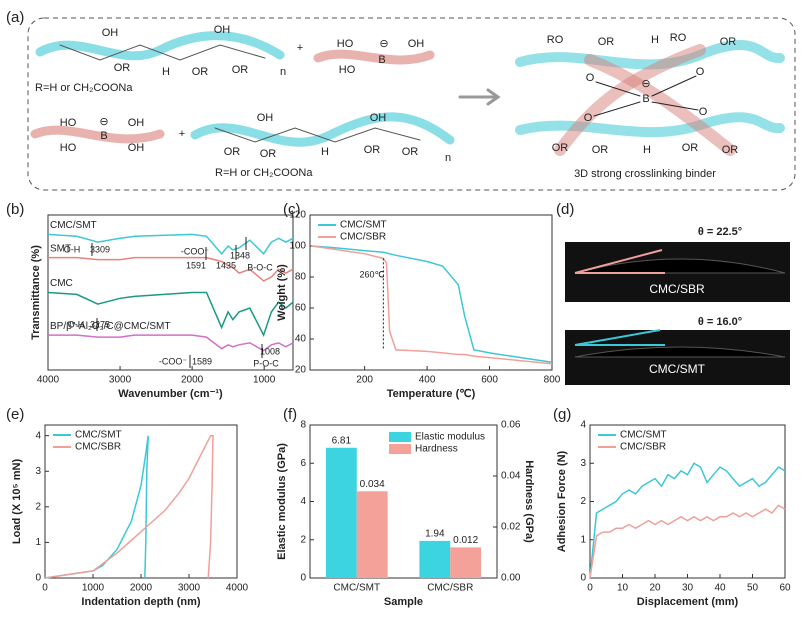  What do you see at coordinates (202, 361) in the screenshot?
I see `annotation: 1589` at bounding box center [202, 361].